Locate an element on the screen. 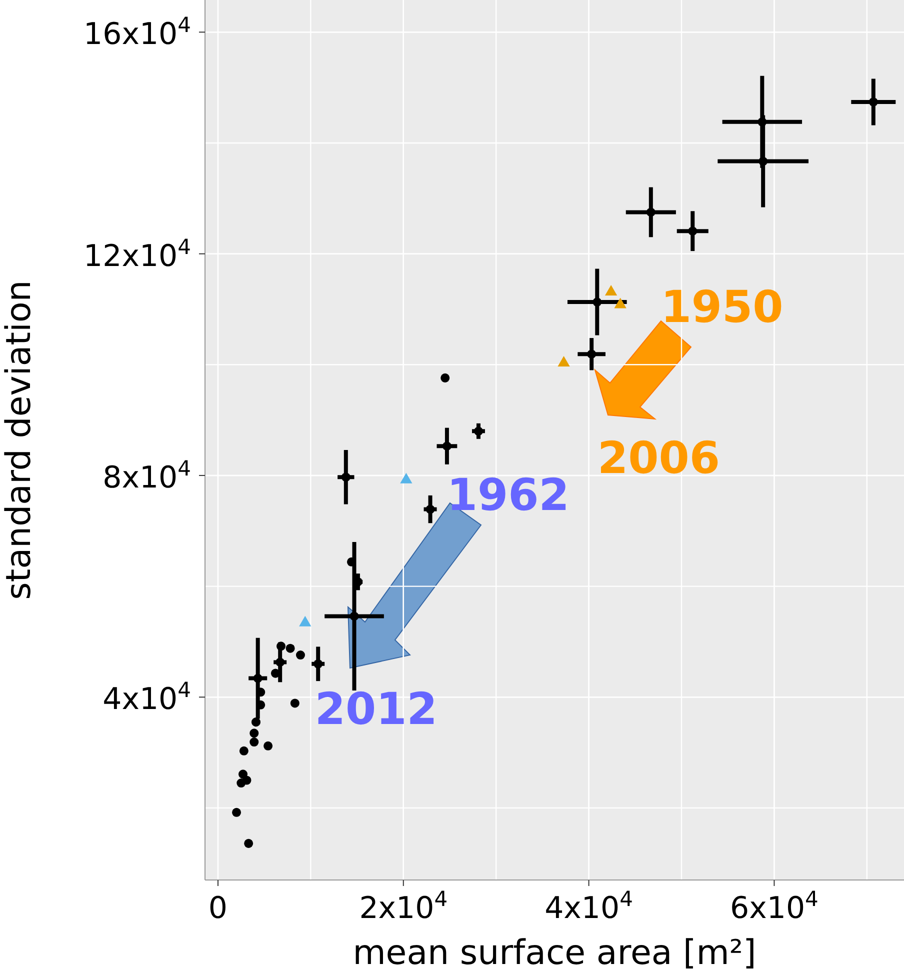 Image resolution: width=904 pixels, height=978 pixels. x-tick-label: 4x10$^{4}$ is located at coordinates (588, 906).